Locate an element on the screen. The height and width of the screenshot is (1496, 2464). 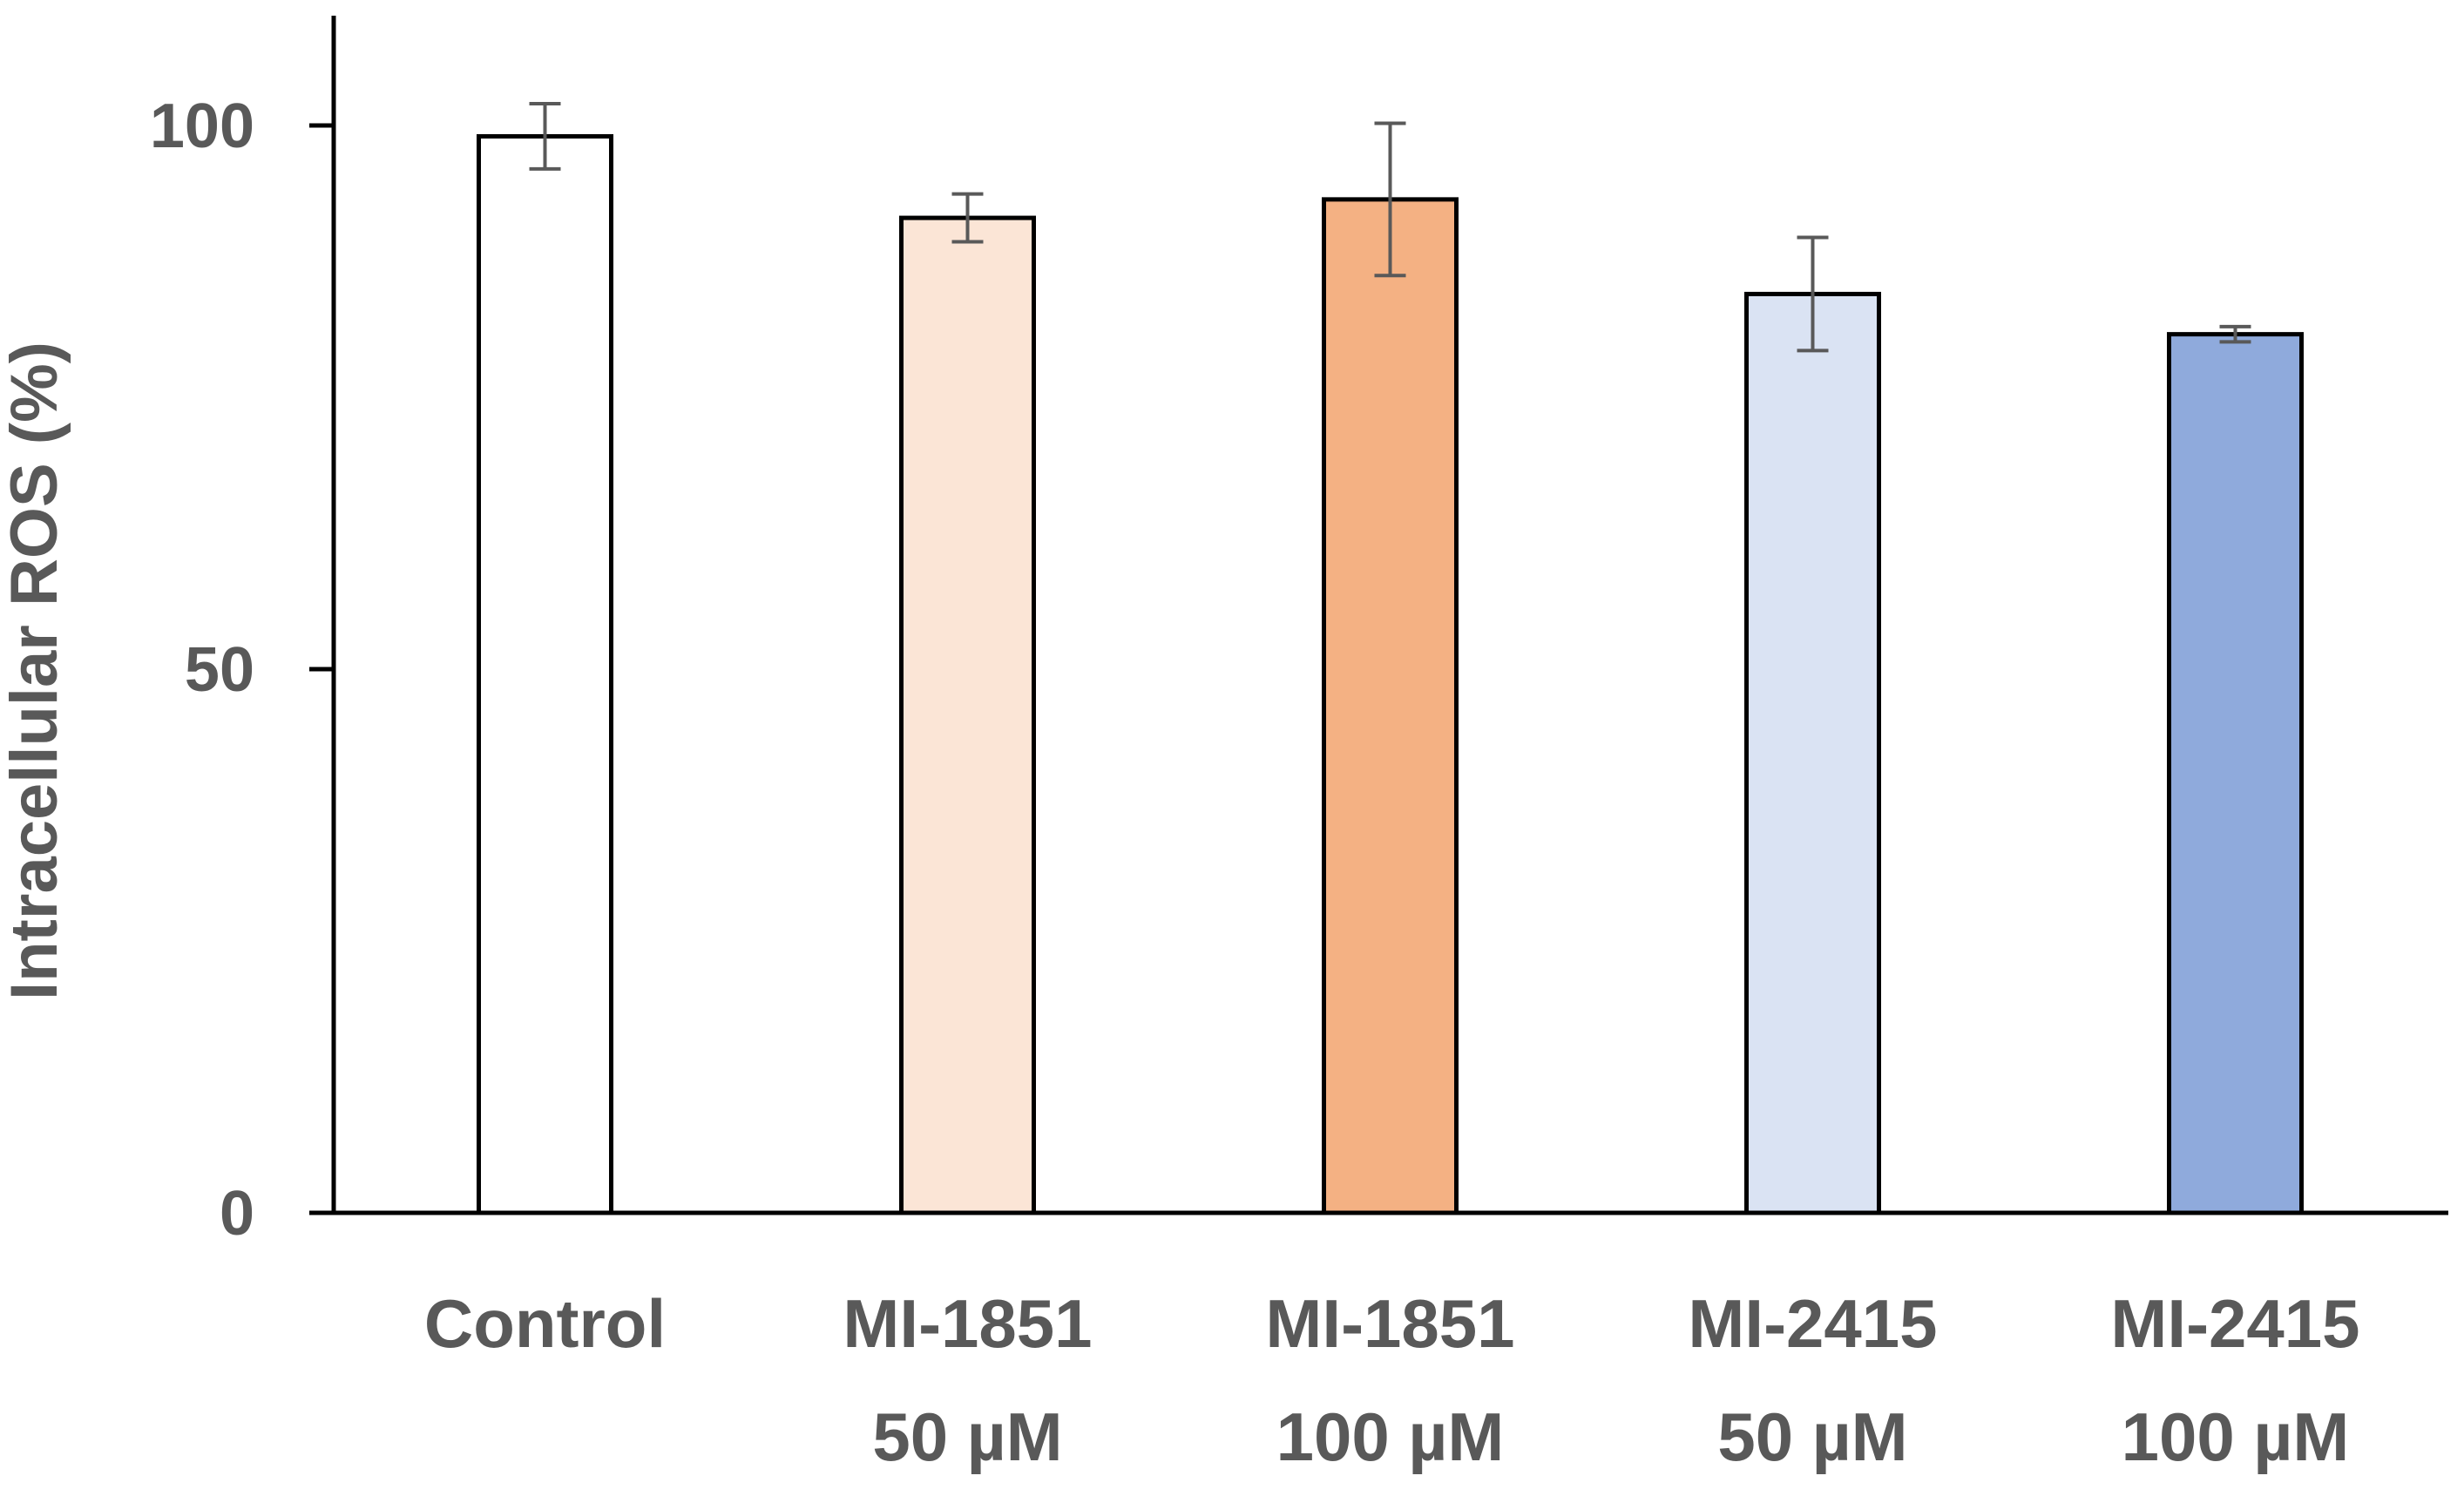
x-label-4-line1: MI-2415 is located at coordinates (1813, 1323).